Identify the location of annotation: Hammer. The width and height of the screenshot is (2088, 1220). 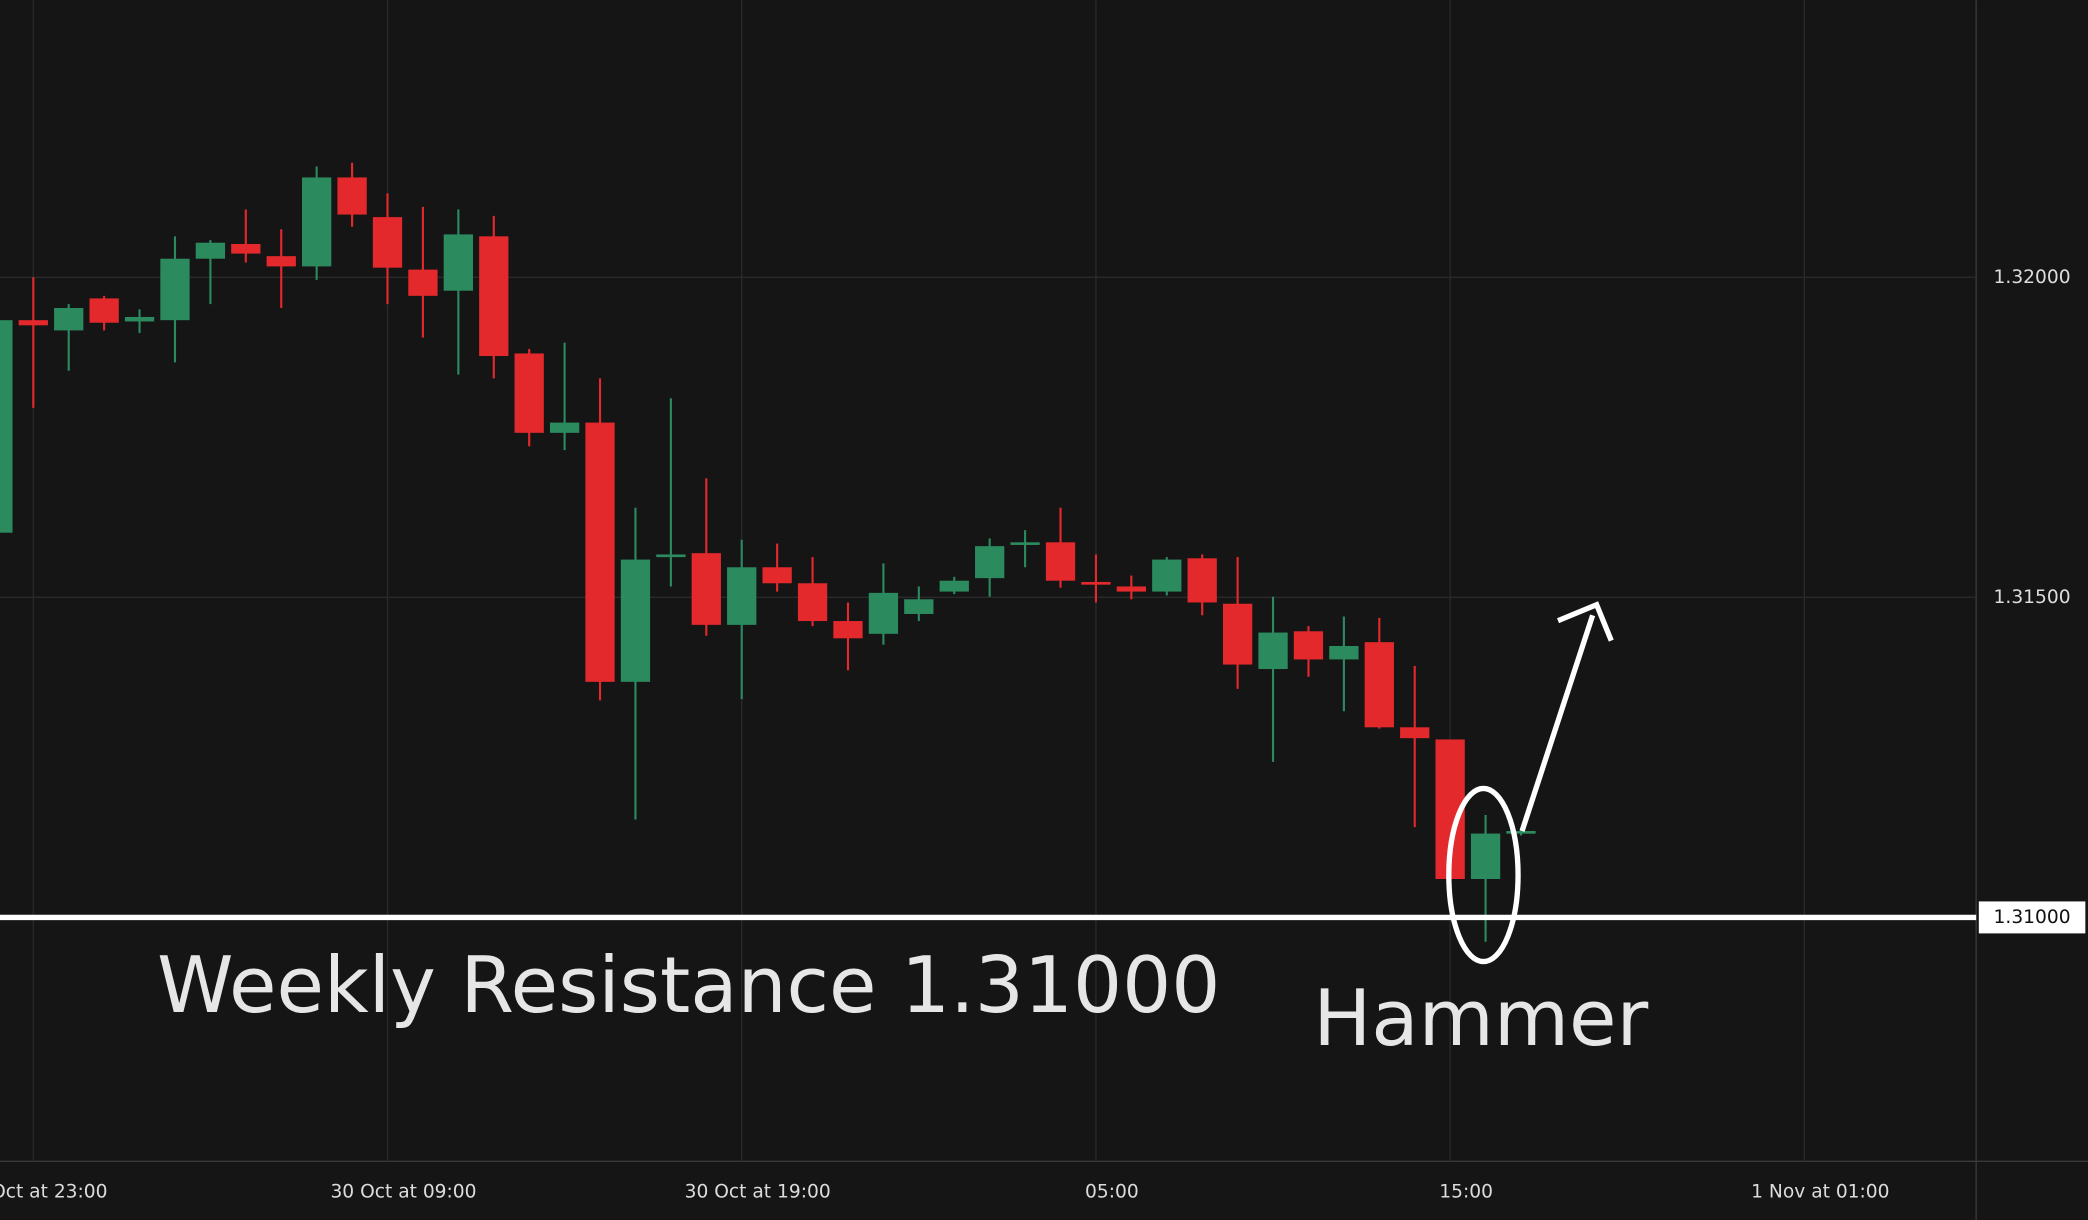
(1480, 1019).